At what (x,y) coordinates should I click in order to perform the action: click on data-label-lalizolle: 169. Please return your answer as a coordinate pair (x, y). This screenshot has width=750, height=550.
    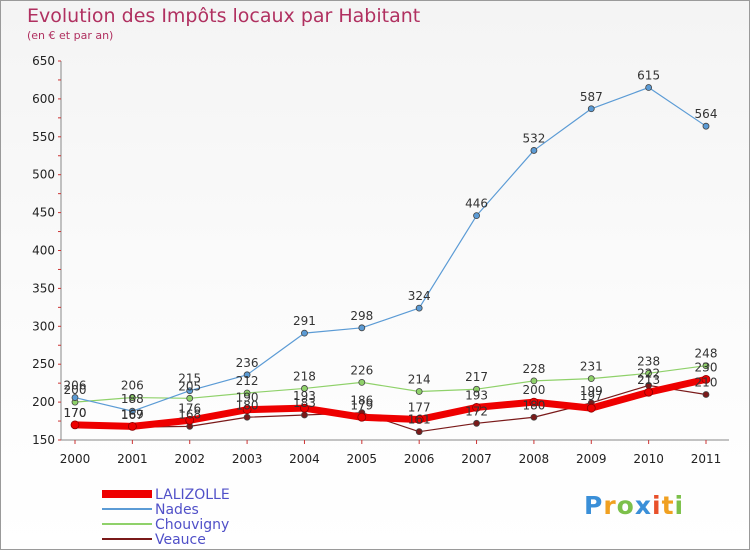
    Looking at the image, I should click on (132, 414).